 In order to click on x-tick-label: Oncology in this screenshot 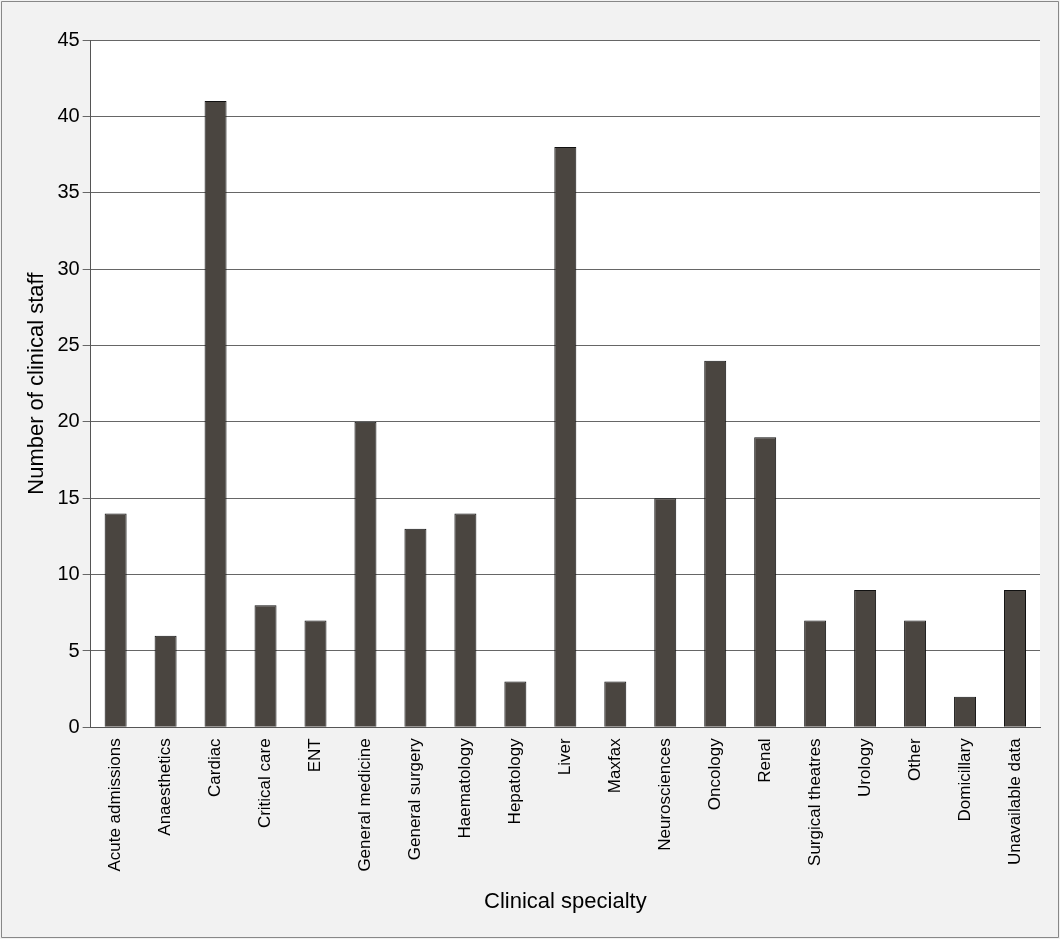, I will do `click(714, 774)`.